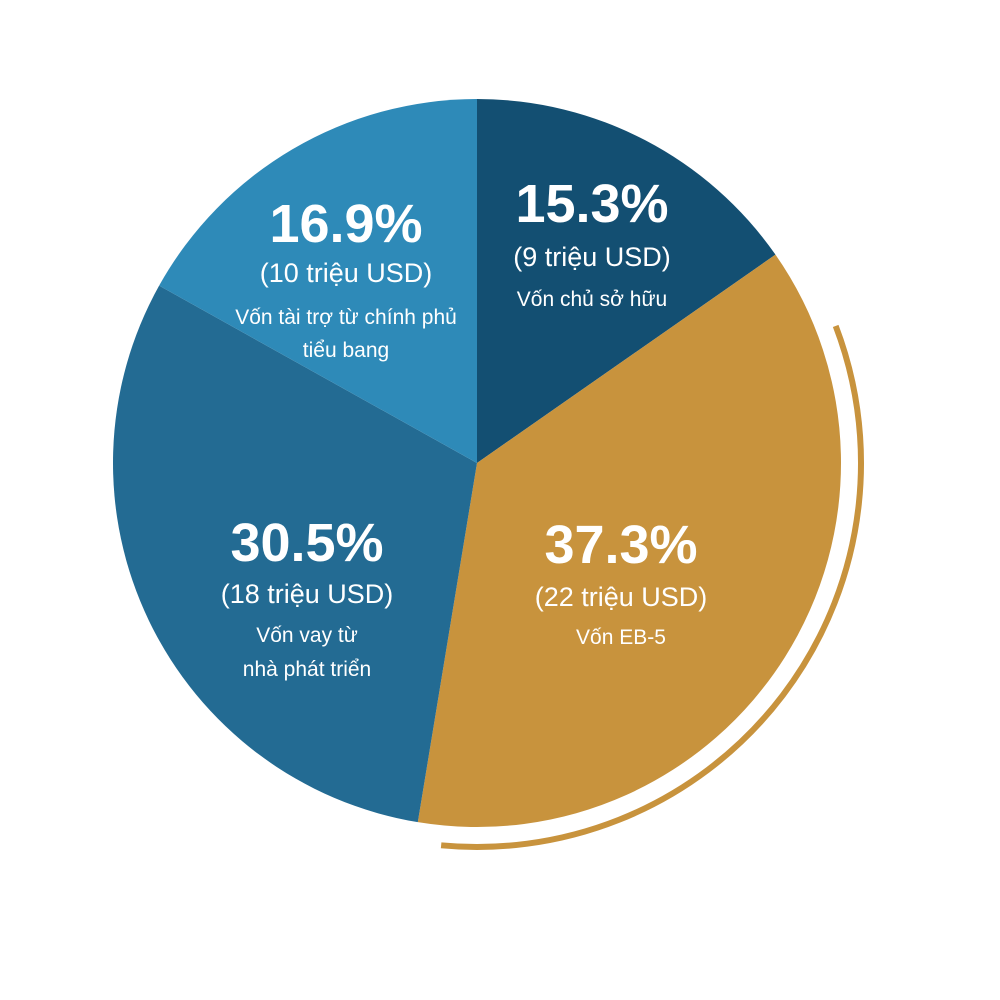 The image size is (1000, 1000). Describe the element at coordinates (346, 273) in the screenshot. I see `slice-amount-label: (10 triệu USD)` at that location.